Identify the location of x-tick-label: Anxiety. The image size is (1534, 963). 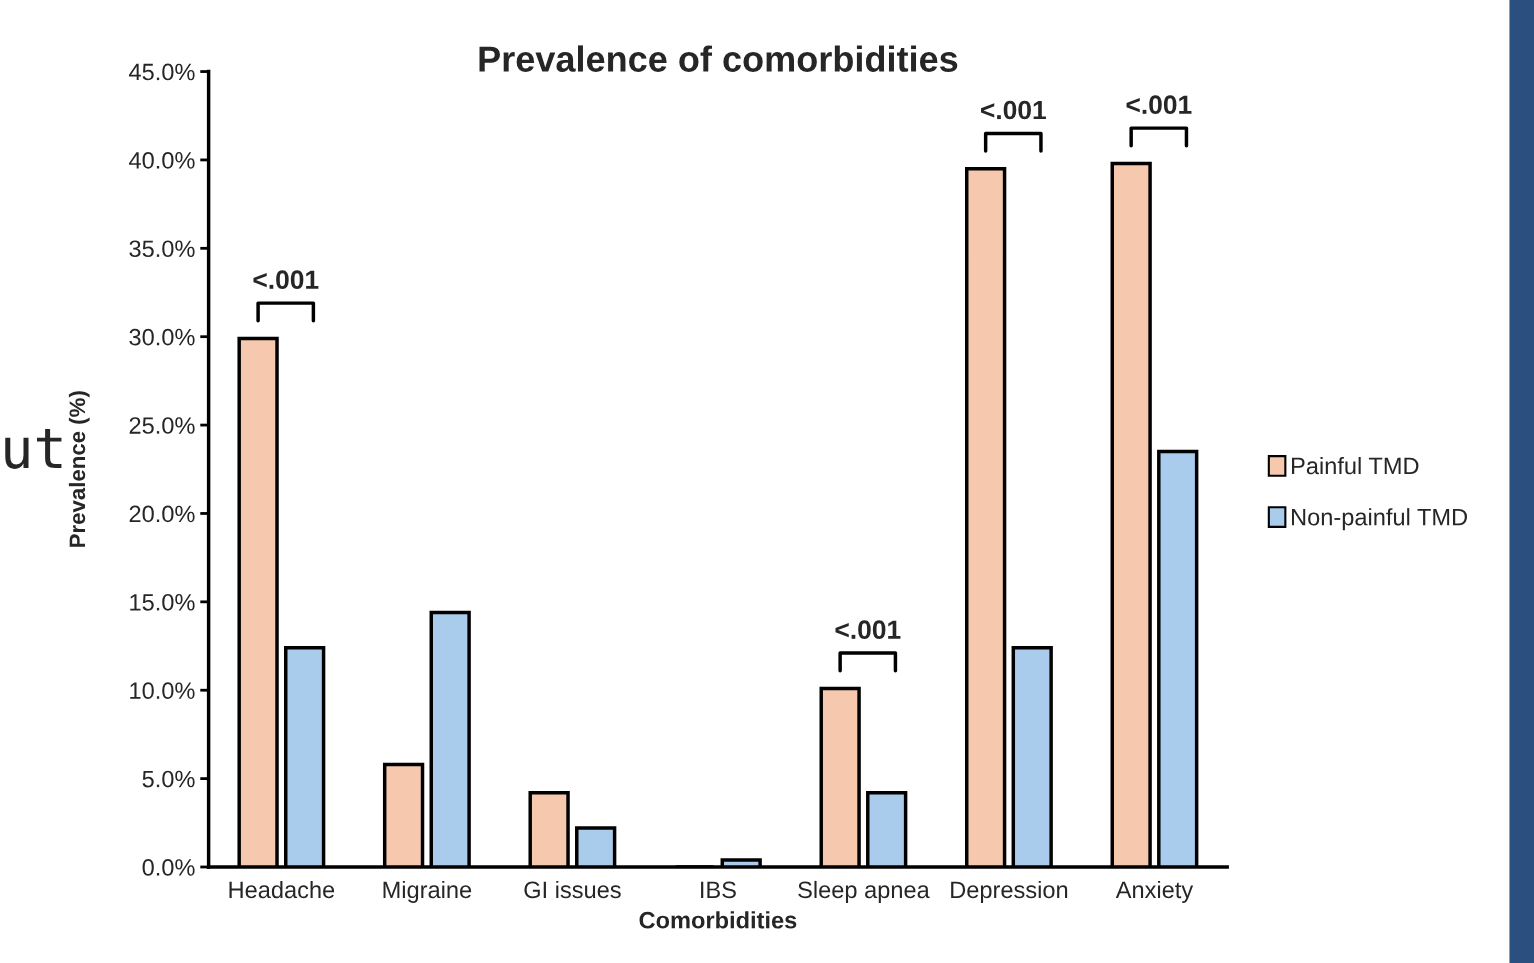
(1154, 891).